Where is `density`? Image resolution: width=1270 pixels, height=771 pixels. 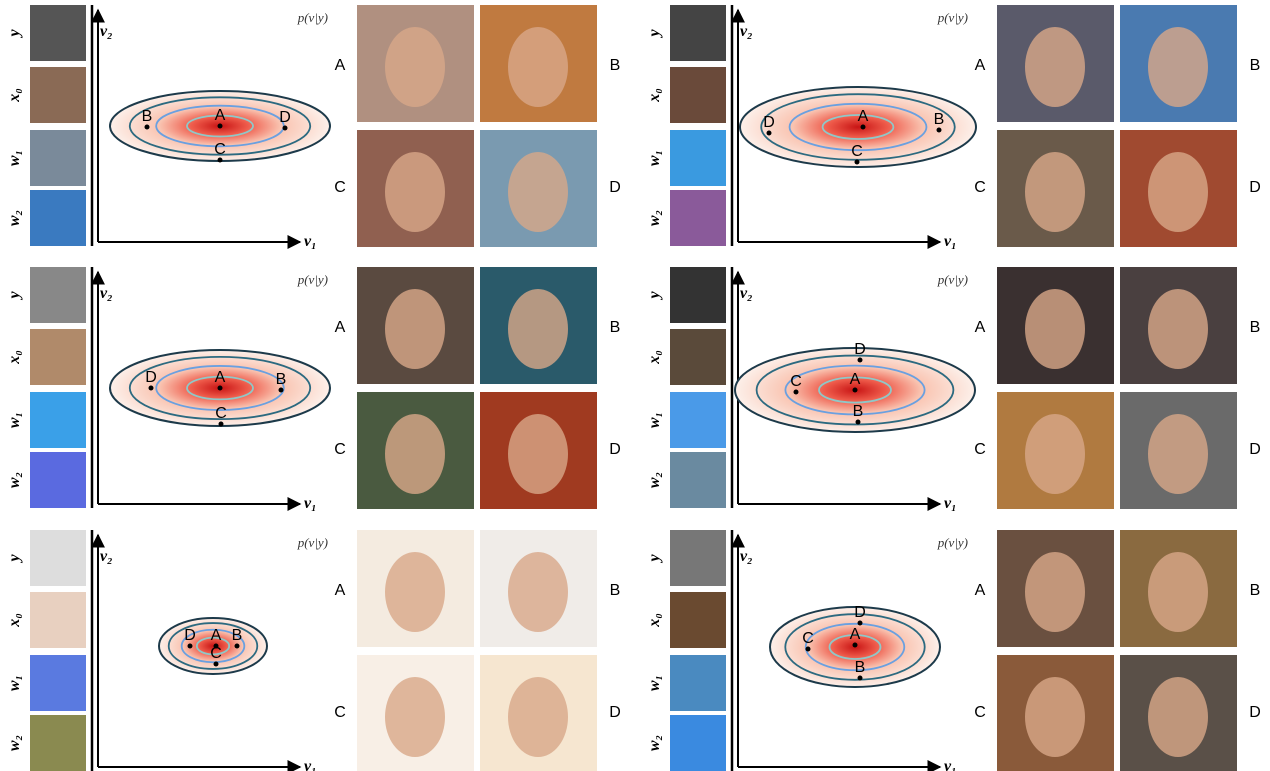 density is located at coordinates (213, 646).